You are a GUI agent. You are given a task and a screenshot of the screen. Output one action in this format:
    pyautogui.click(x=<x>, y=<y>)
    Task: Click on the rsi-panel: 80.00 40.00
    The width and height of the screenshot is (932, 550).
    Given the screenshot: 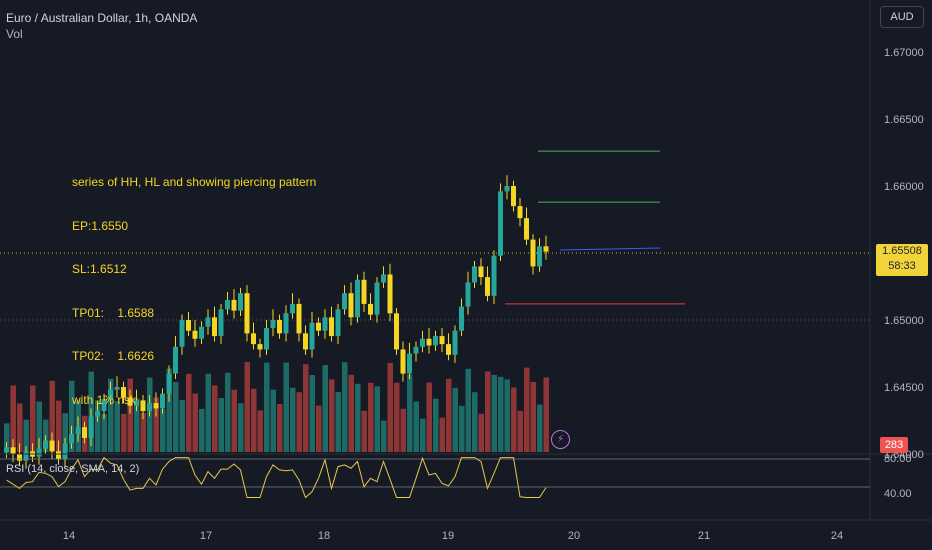 What is the action you would take?
    pyautogui.click(x=466, y=476)
    